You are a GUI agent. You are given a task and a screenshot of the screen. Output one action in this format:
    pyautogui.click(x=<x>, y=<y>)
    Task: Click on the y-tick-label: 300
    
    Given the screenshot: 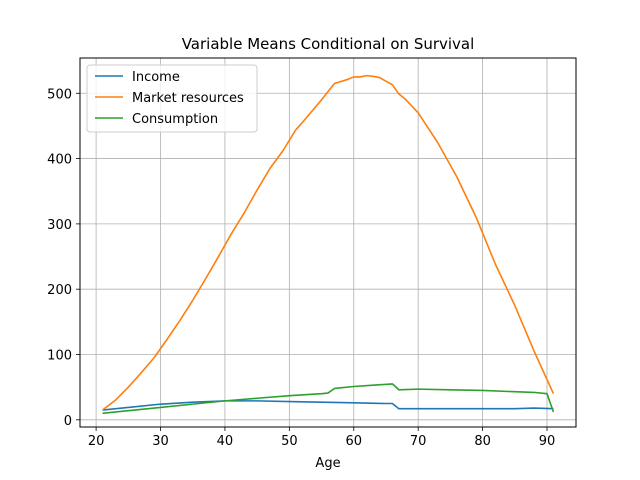 What is the action you would take?
    pyautogui.click(x=59, y=225)
    